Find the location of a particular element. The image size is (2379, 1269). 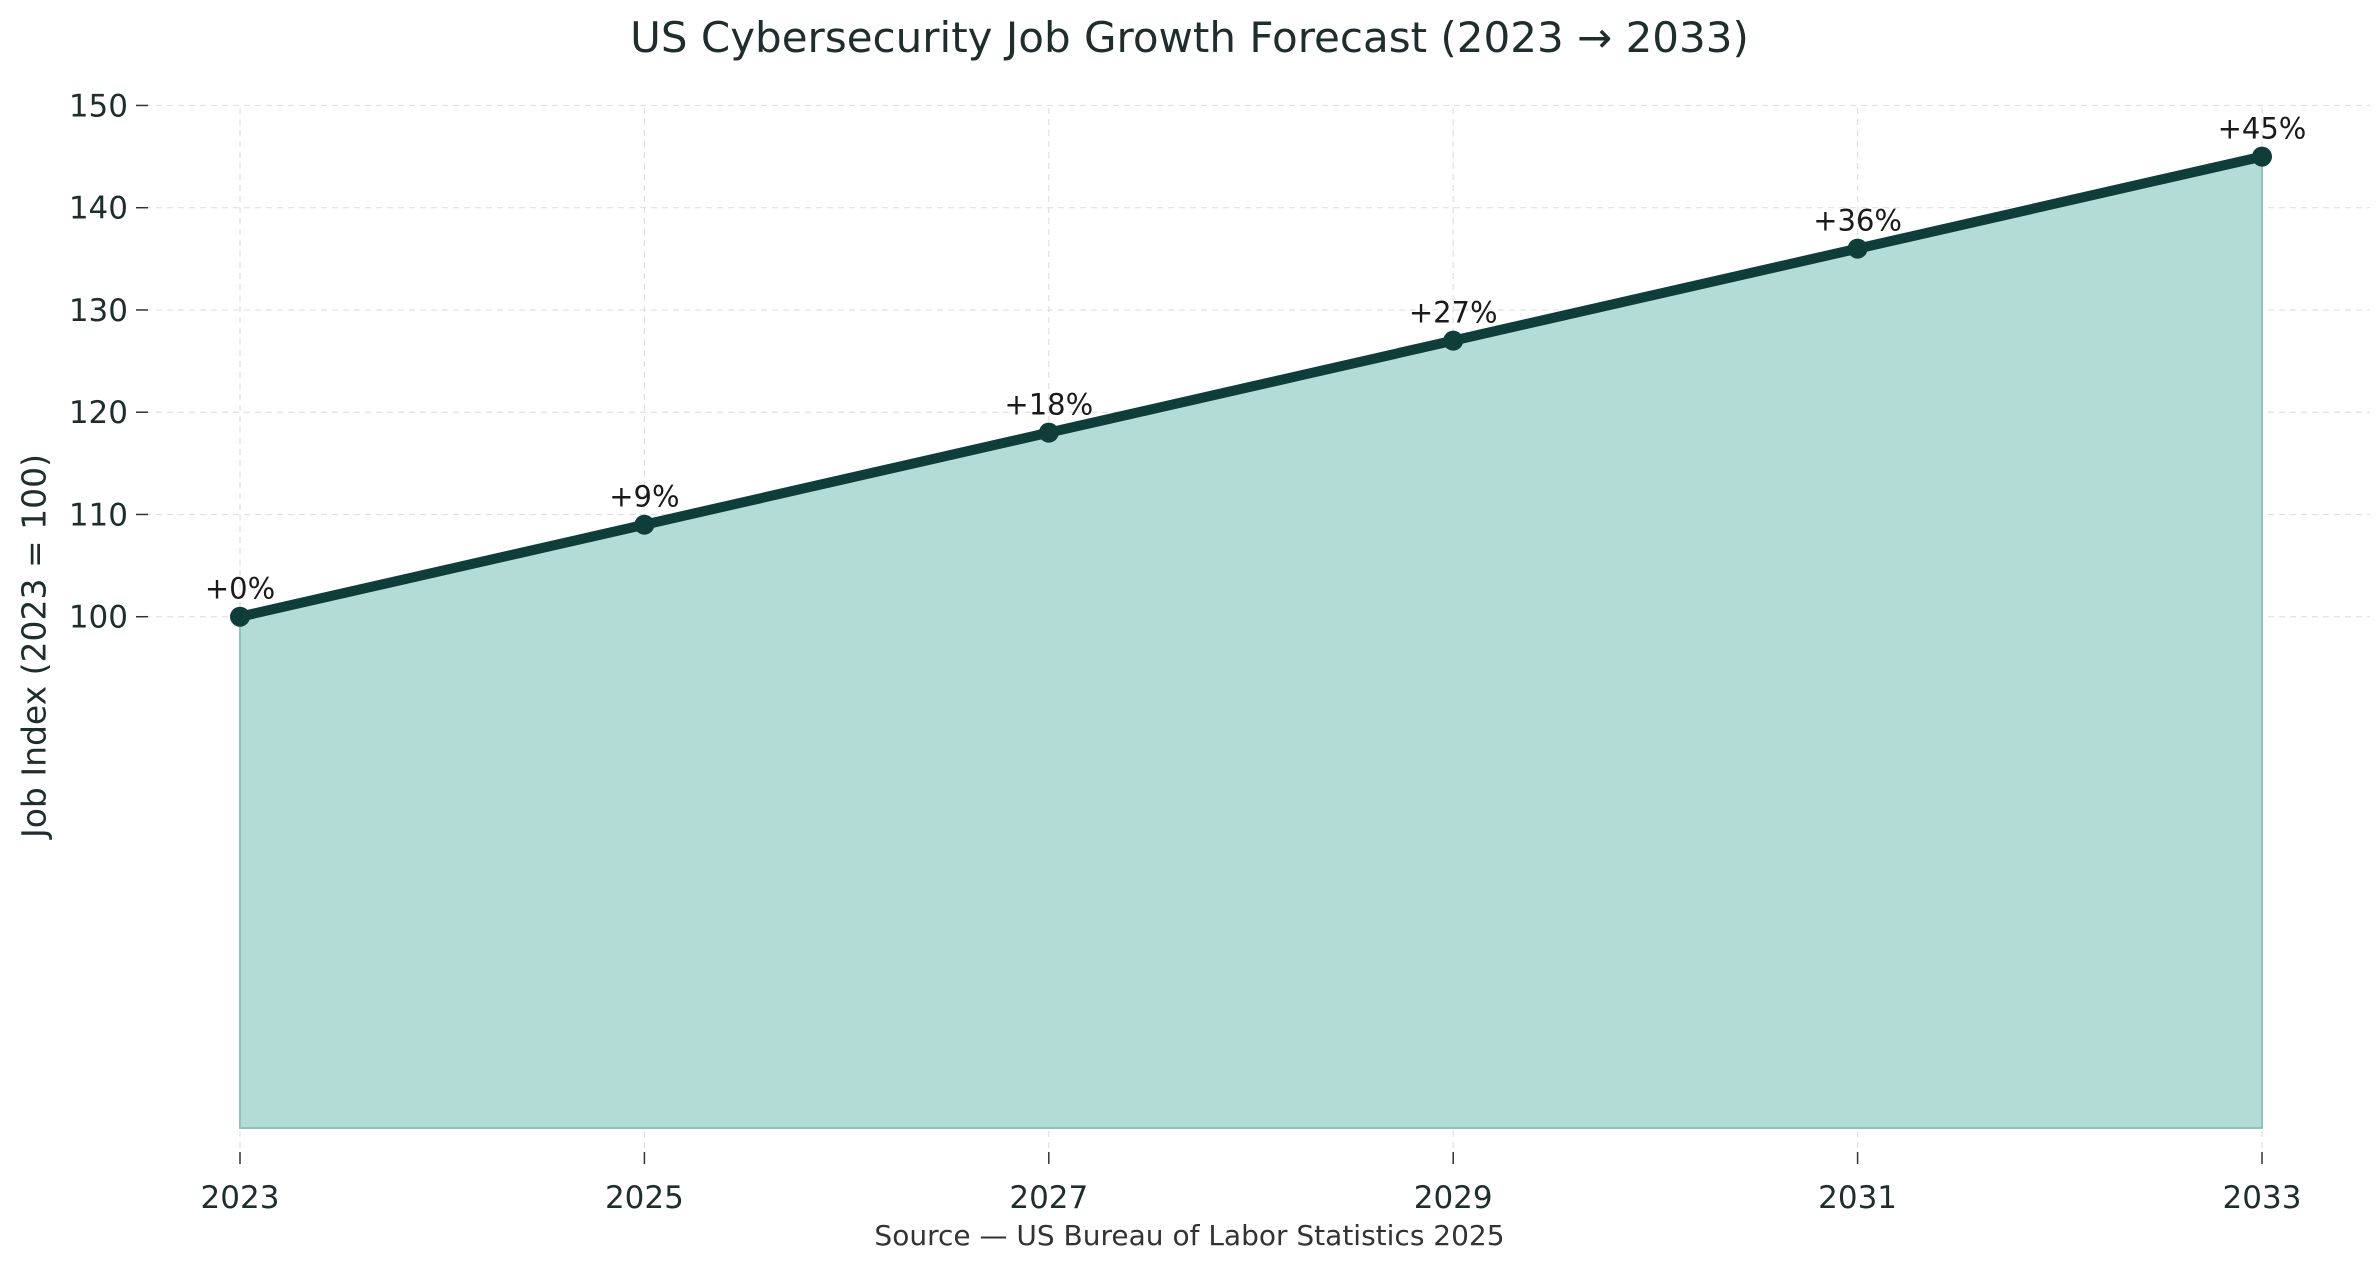

x-tick-label: 2027 is located at coordinates (1048, 1198).